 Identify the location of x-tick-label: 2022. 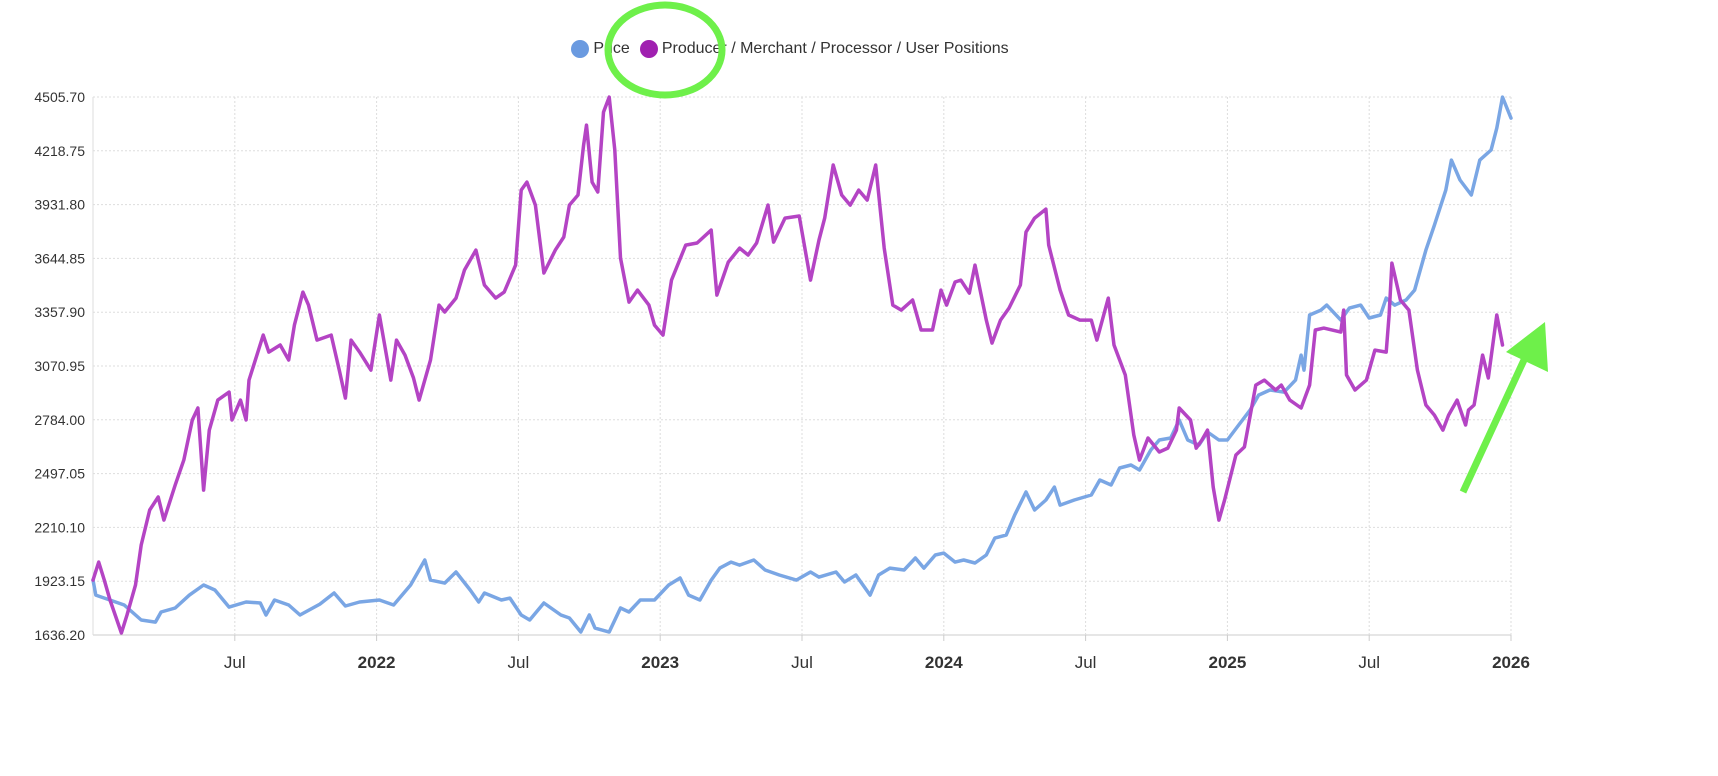
(377, 662).